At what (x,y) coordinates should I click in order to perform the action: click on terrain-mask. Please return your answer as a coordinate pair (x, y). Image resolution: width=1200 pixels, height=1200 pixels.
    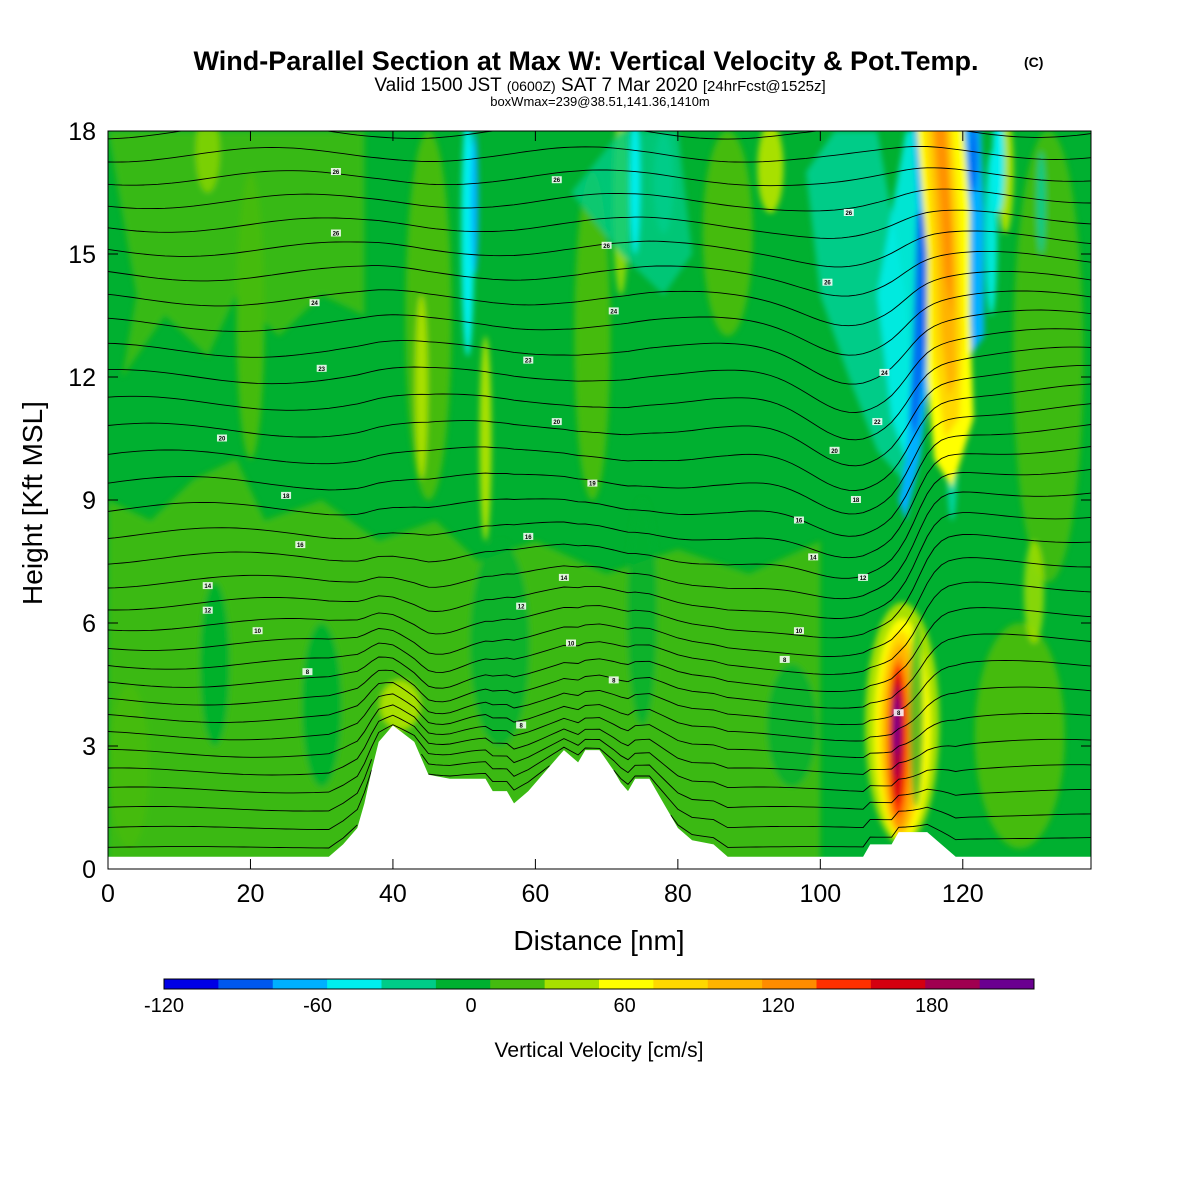
    Looking at the image, I should click on (599, 797).